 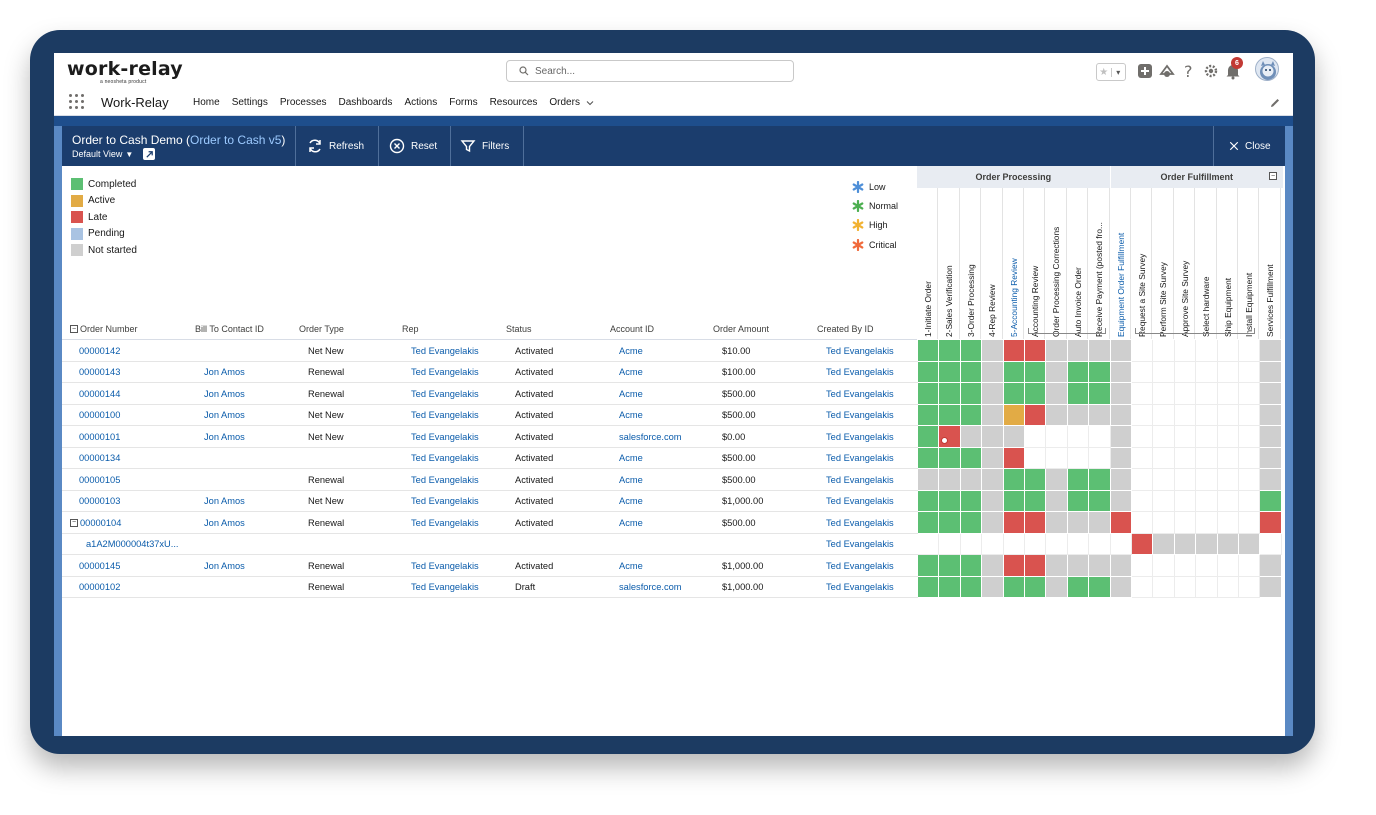 What do you see at coordinates (77, 102) in the screenshot?
I see `app-launcher-icon` at bounding box center [77, 102].